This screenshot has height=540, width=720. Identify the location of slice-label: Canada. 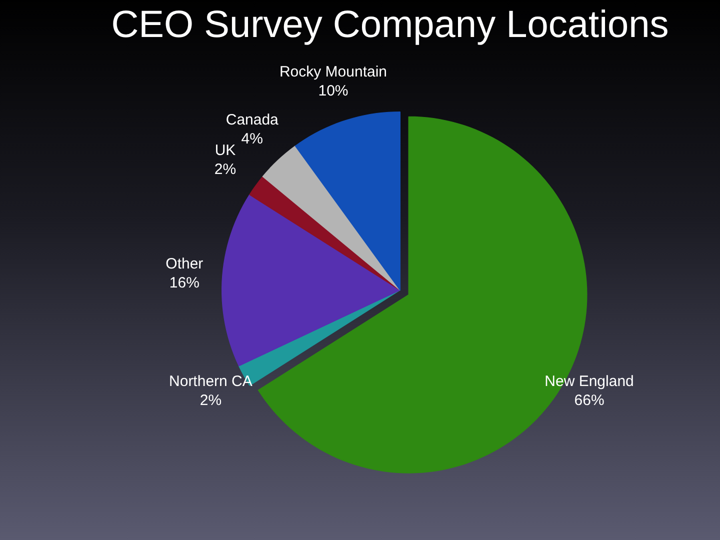
(253, 120).